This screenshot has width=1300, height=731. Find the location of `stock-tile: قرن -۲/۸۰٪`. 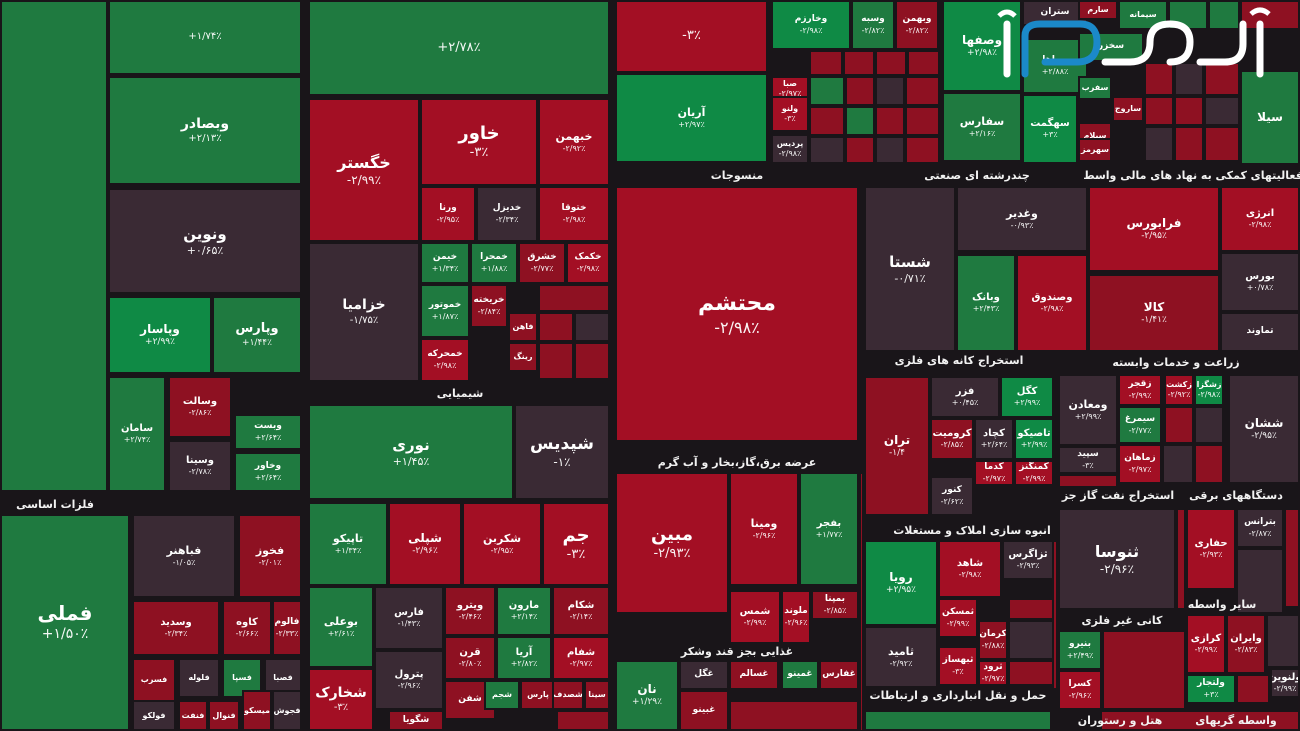

stock-tile: قرن -۲/۸۰٪ is located at coordinates (470, 658).